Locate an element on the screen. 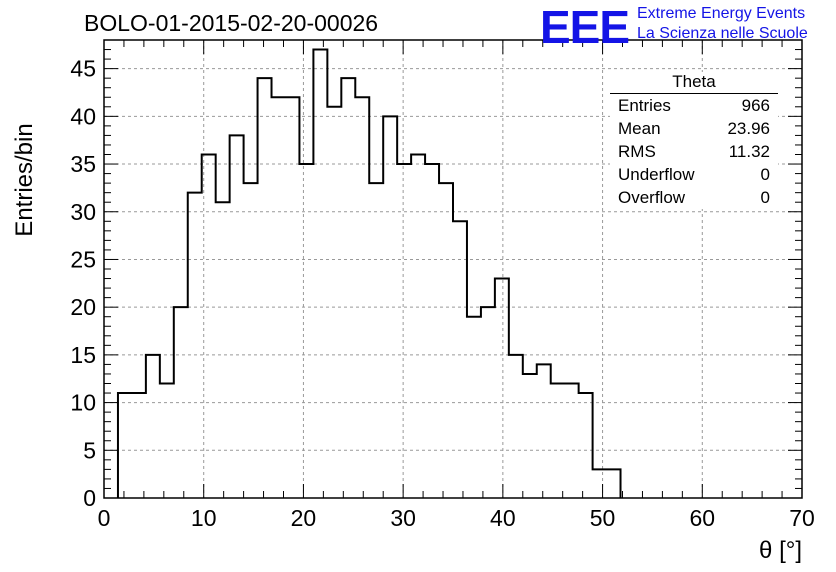 The image size is (836, 572). x-tick-label: 70 is located at coordinates (802, 518).